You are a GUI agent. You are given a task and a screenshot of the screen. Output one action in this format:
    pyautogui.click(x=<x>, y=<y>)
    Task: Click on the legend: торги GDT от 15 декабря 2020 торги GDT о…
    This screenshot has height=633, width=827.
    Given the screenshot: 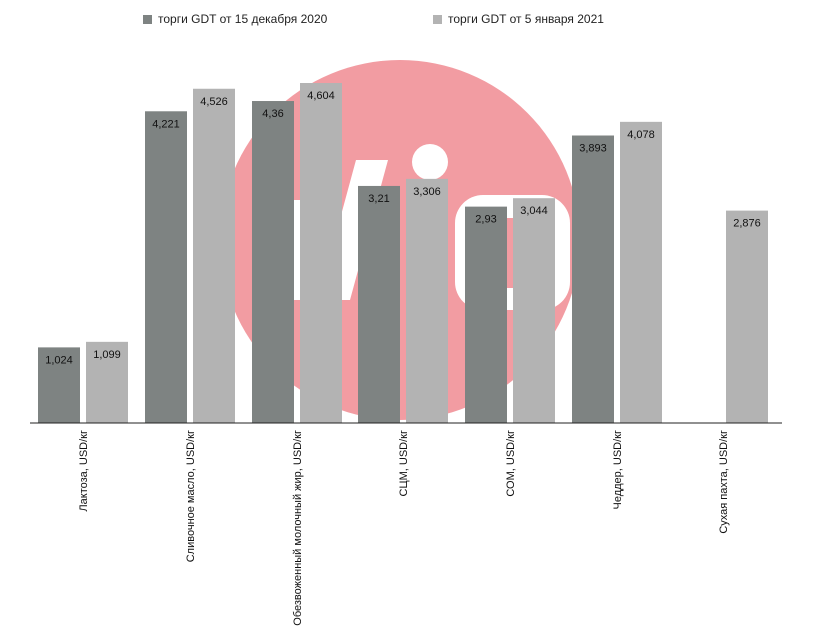 What is the action you would take?
    pyautogui.click(x=413, y=22)
    